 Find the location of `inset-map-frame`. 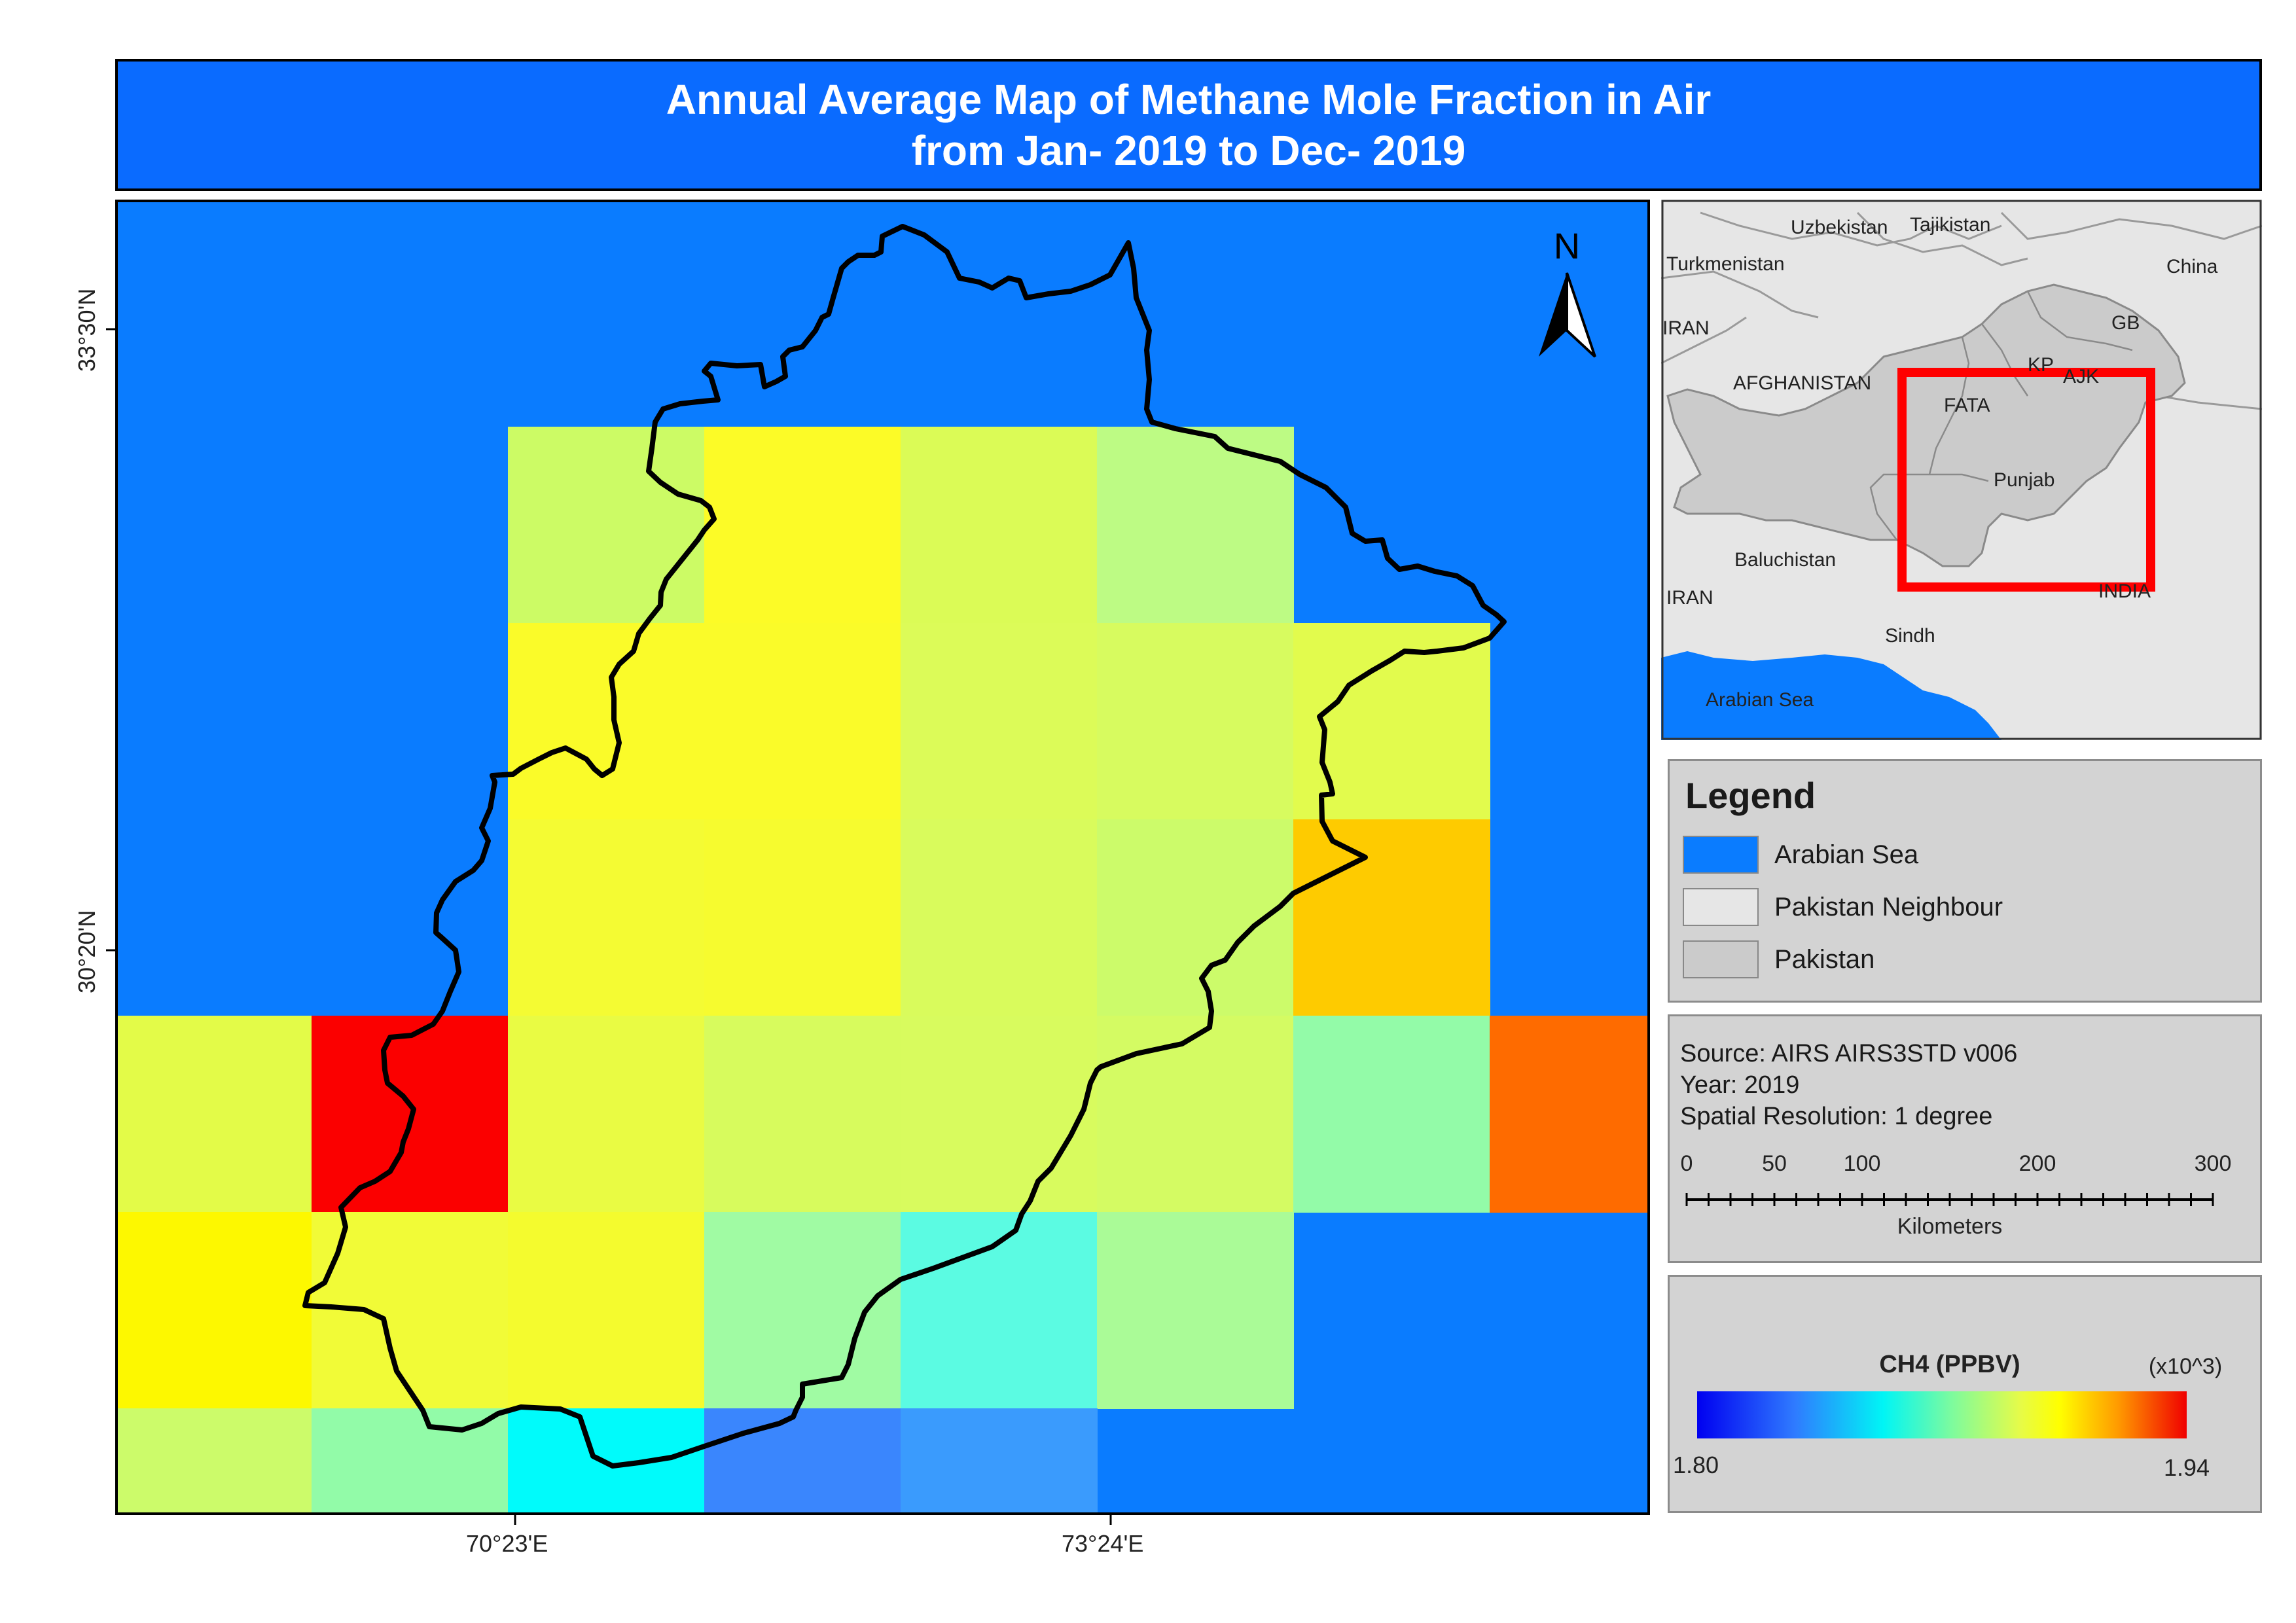

inset-map-frame is located at coordinates (1961, 470).